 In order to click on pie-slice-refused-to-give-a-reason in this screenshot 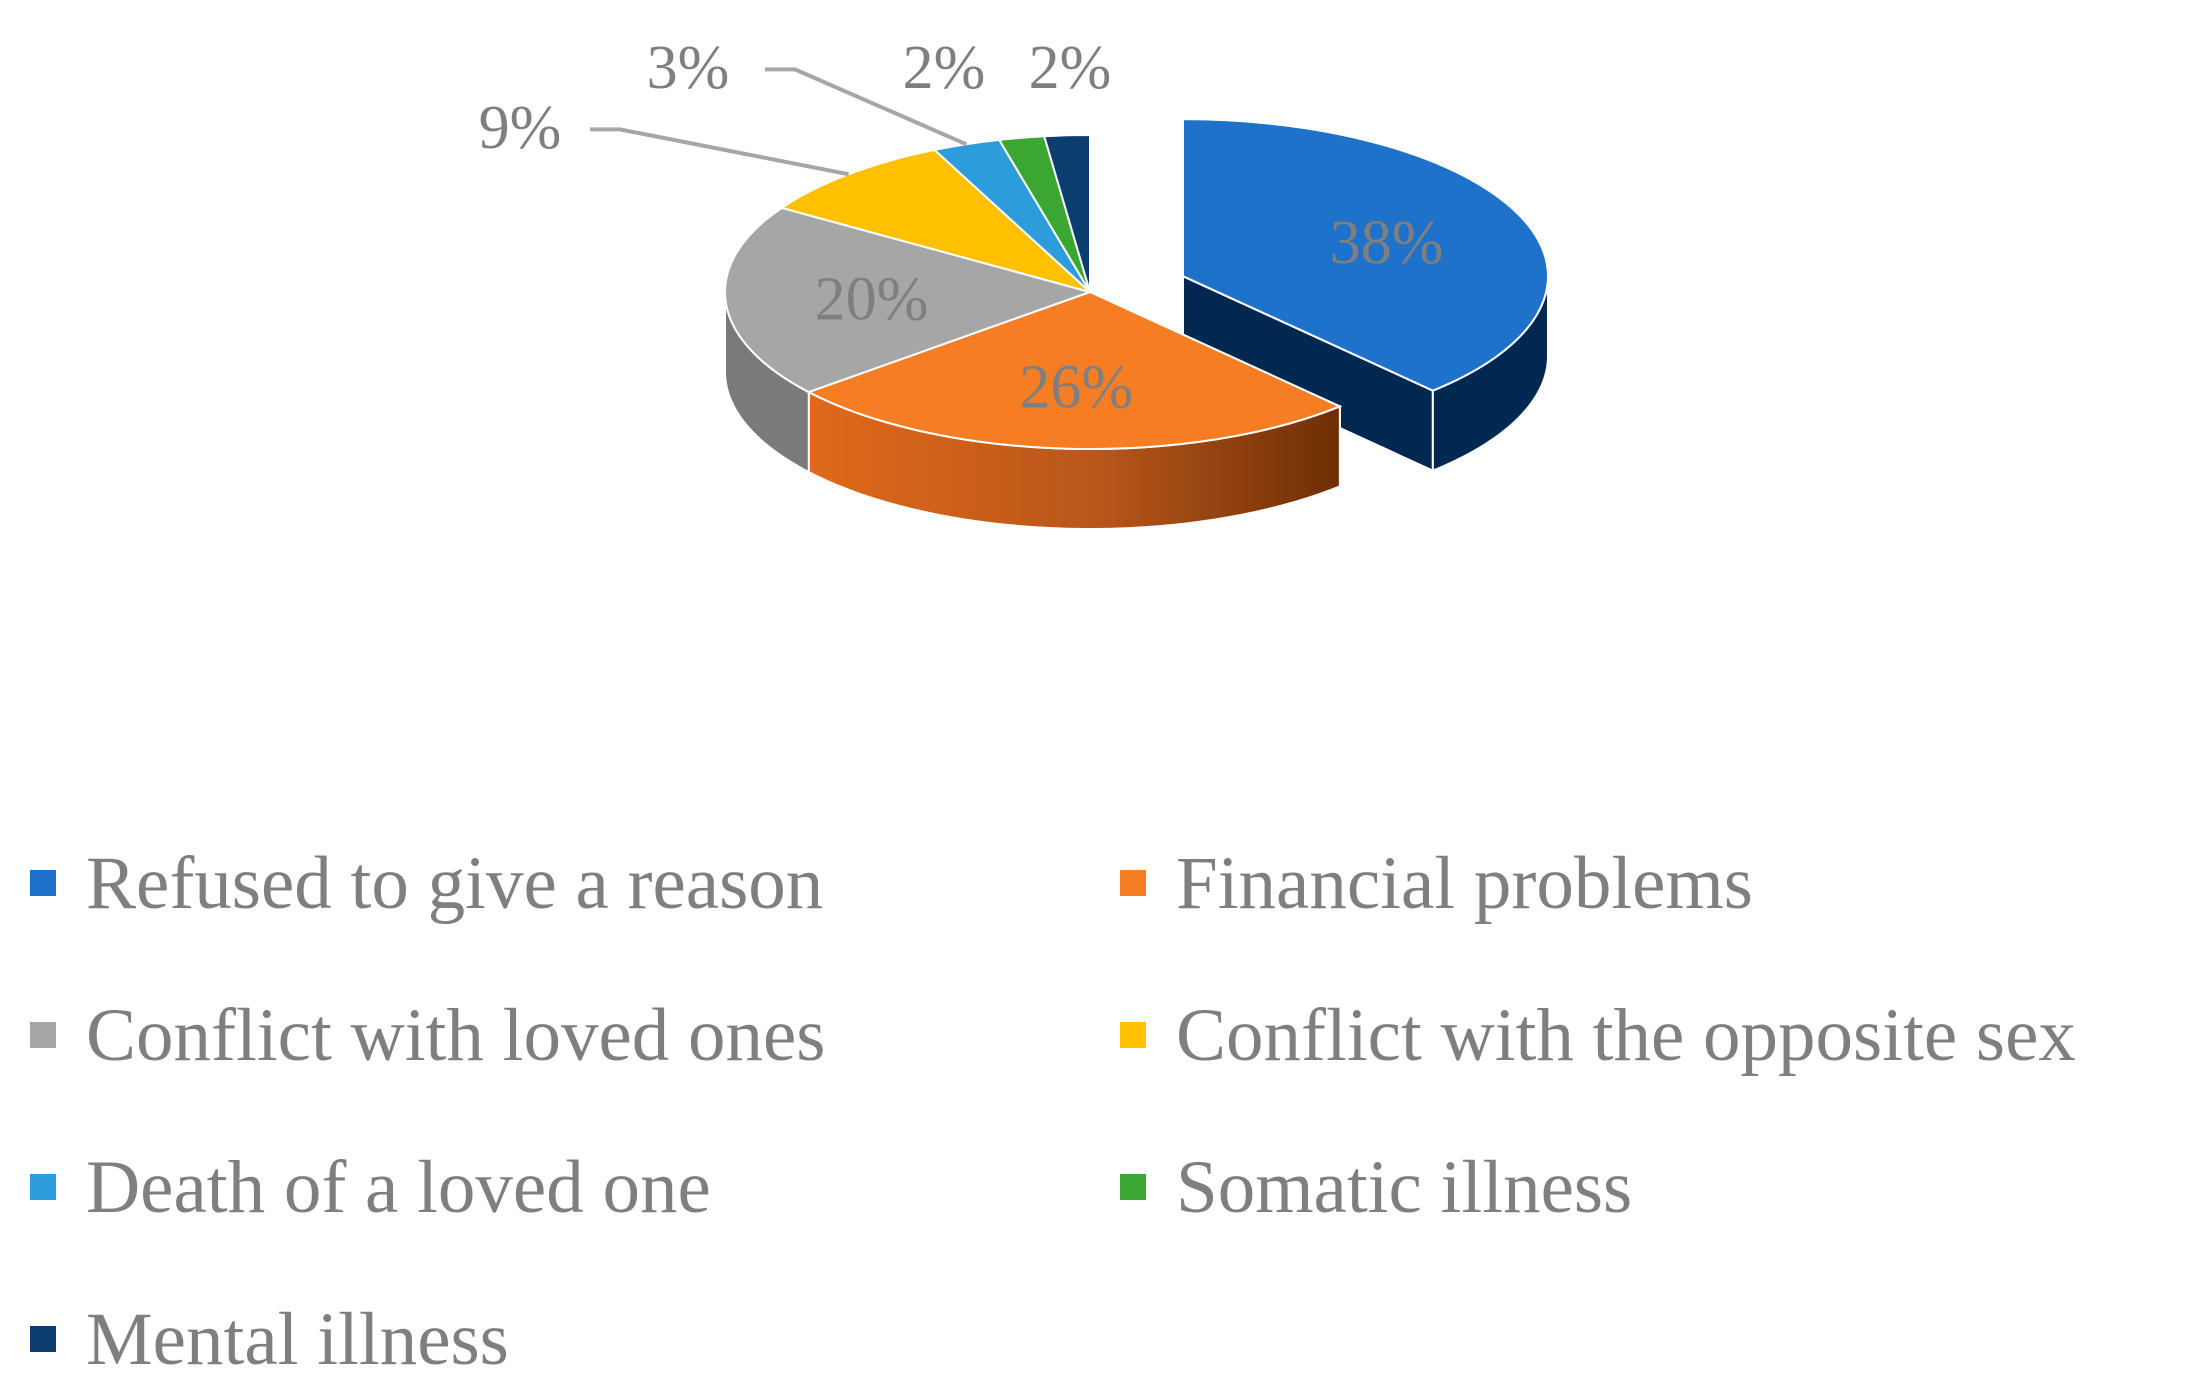, I will do `click(1365, 255)`.